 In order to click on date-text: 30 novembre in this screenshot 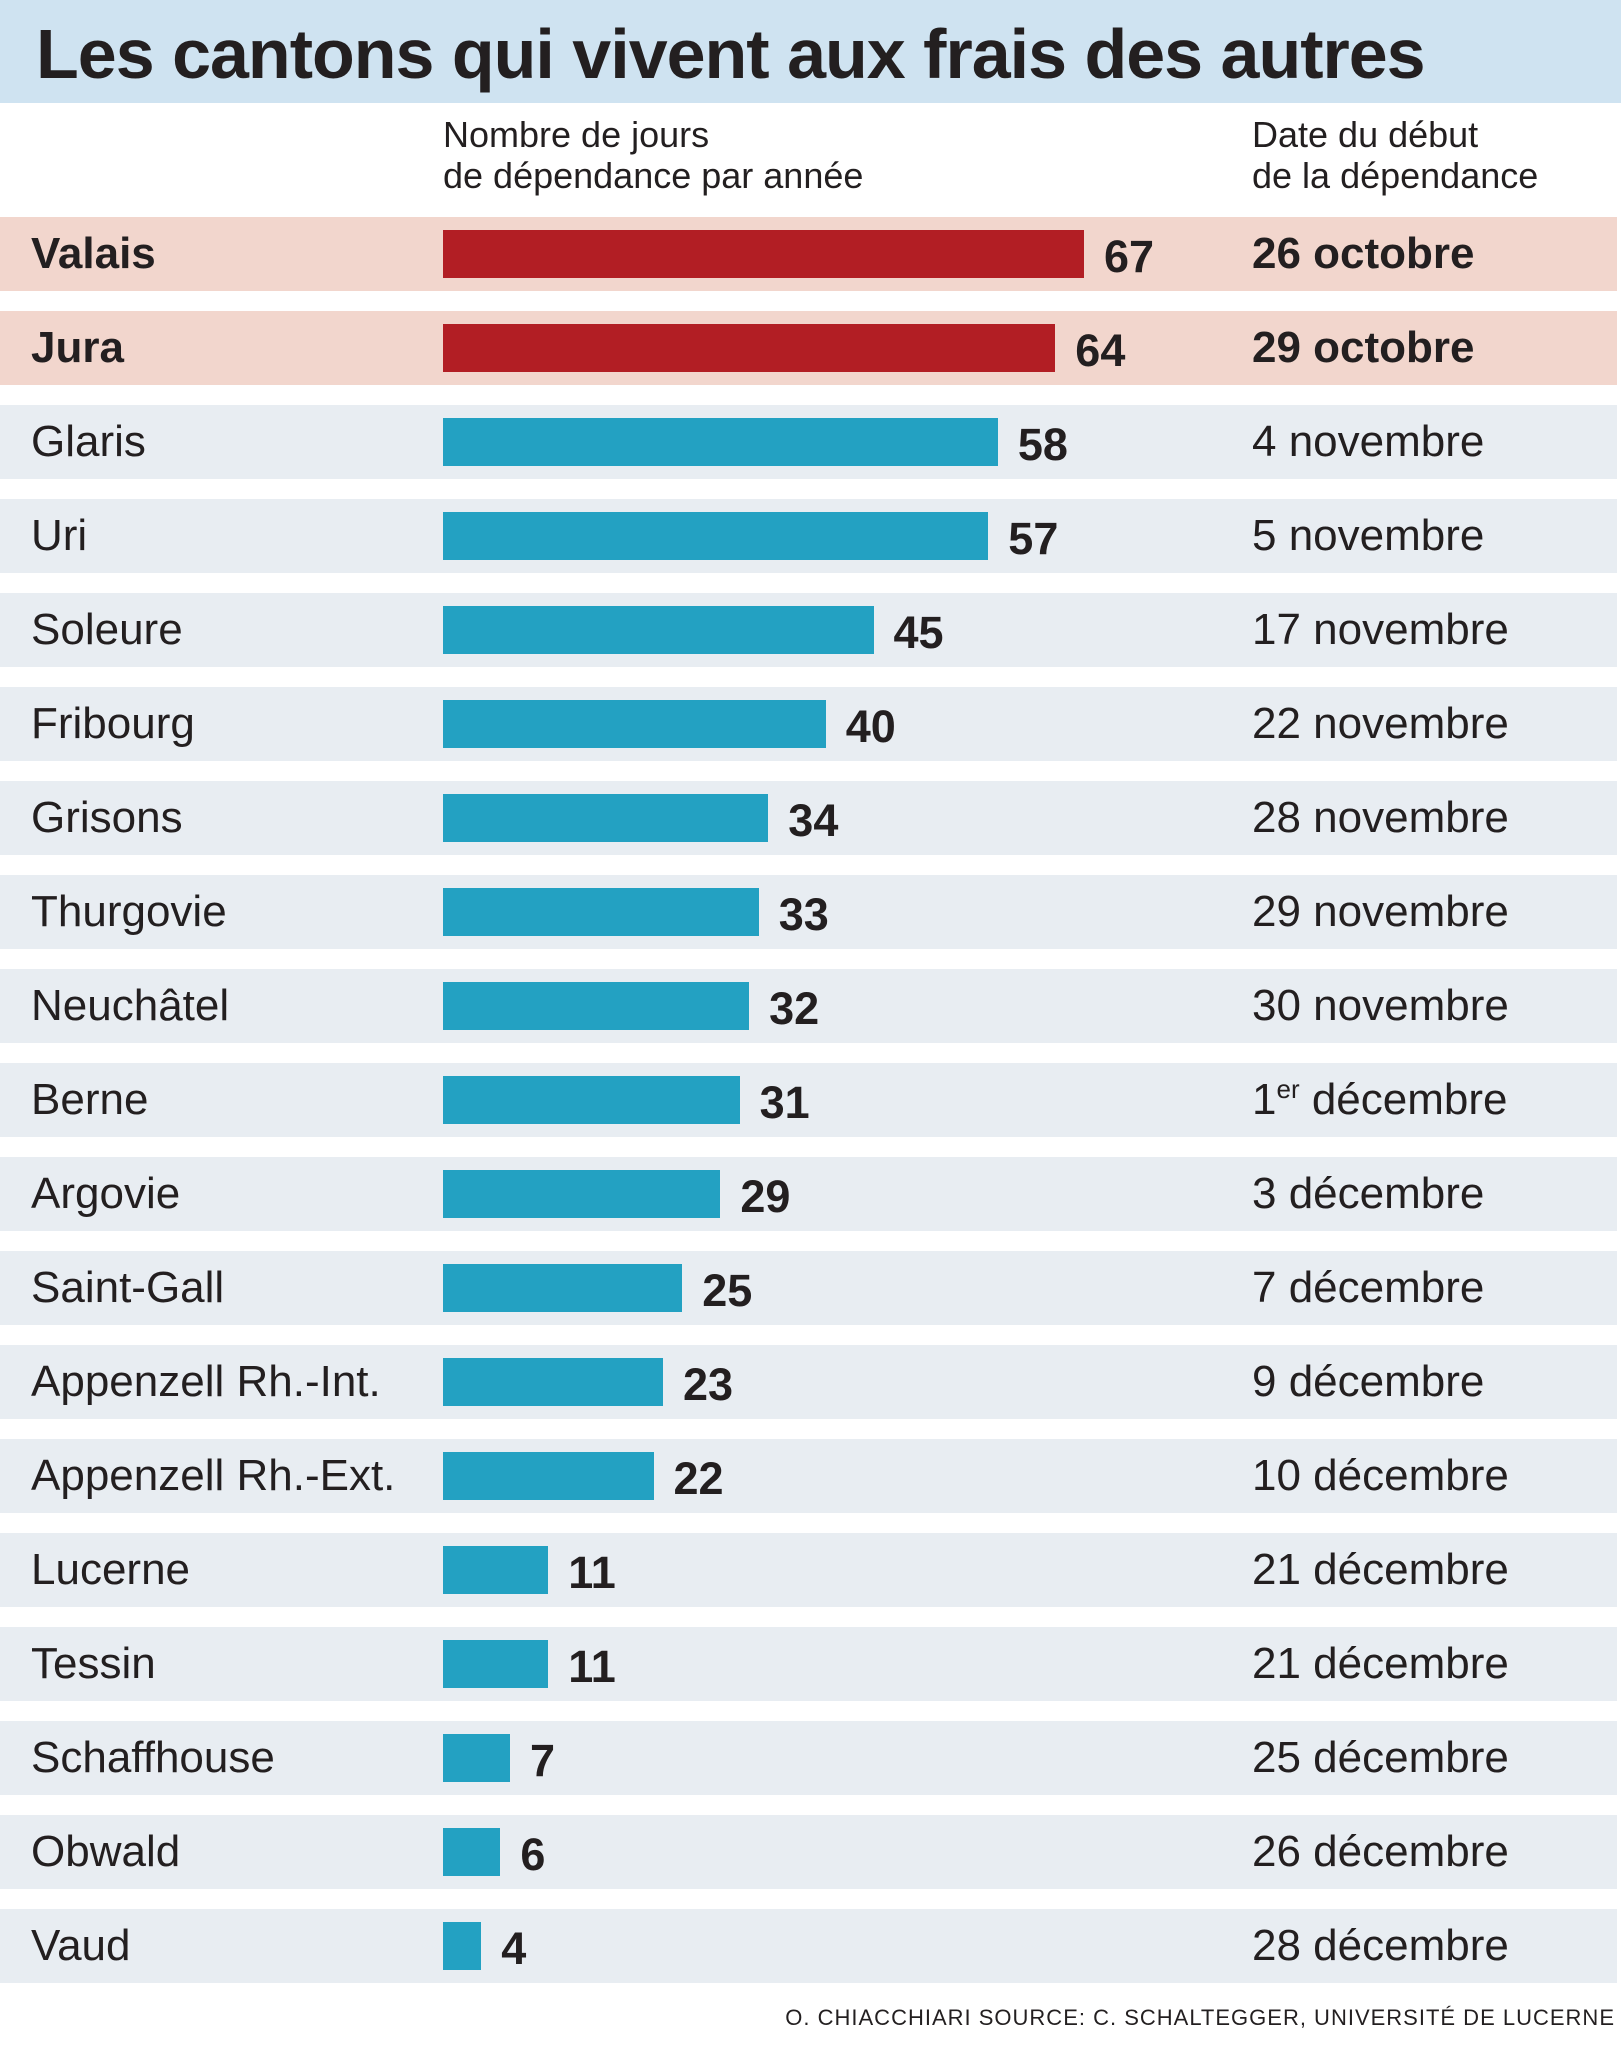, I will do `click(1380, 1005)`.